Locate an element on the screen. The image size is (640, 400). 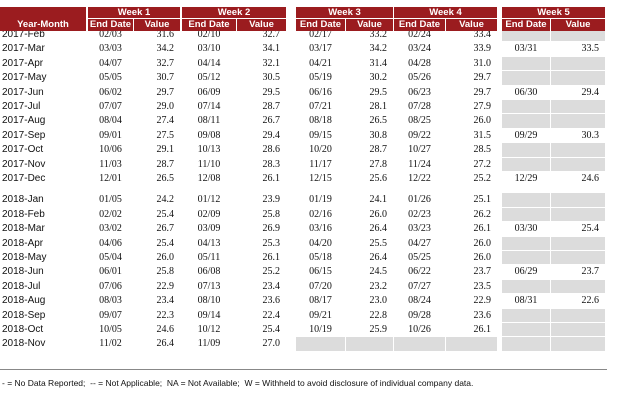
value: 33.9 is located at coordinates (471, 49).